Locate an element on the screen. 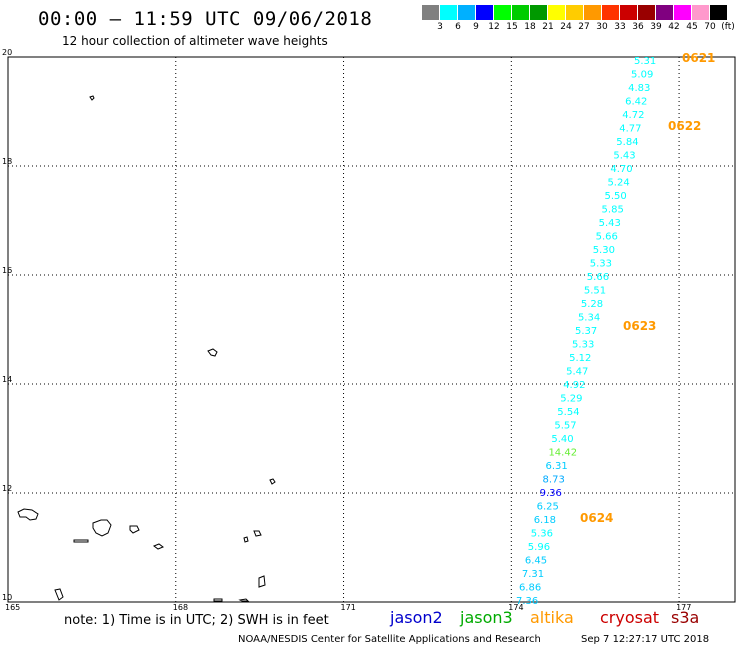  pass-id-label: 0621 is located at coordinates (698, 58).